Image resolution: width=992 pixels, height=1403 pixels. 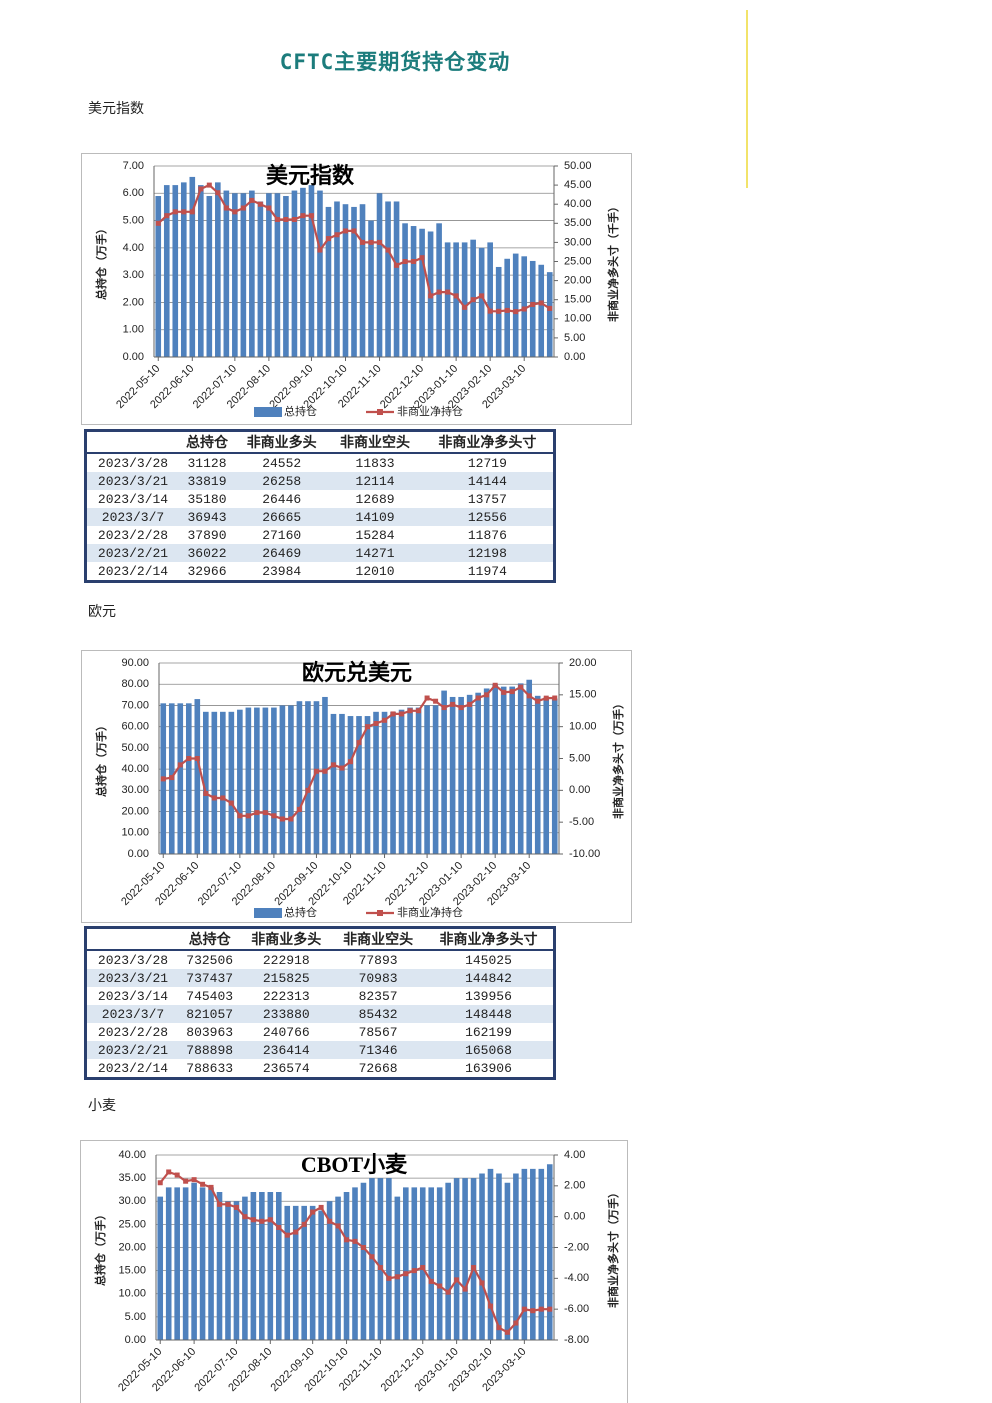 I want to click on y2-axis-title: 非商业净多头寸（万手）, so click(x=618, y=758).